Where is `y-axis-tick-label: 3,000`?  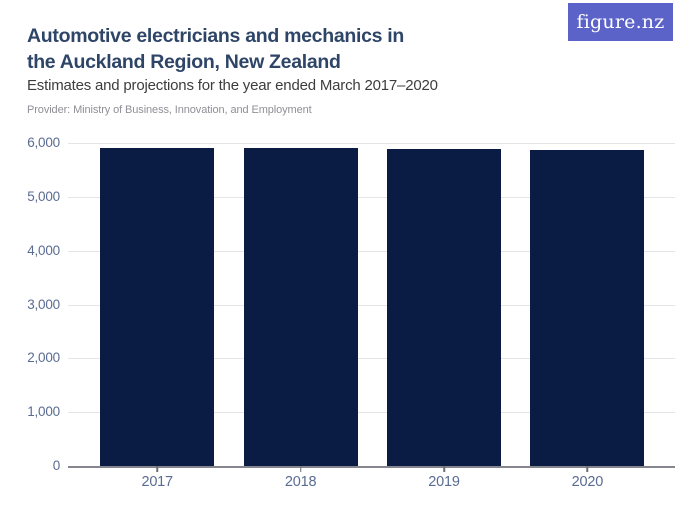 y-axis-tick-label: 3,000 is located at coordinates (43, 304).